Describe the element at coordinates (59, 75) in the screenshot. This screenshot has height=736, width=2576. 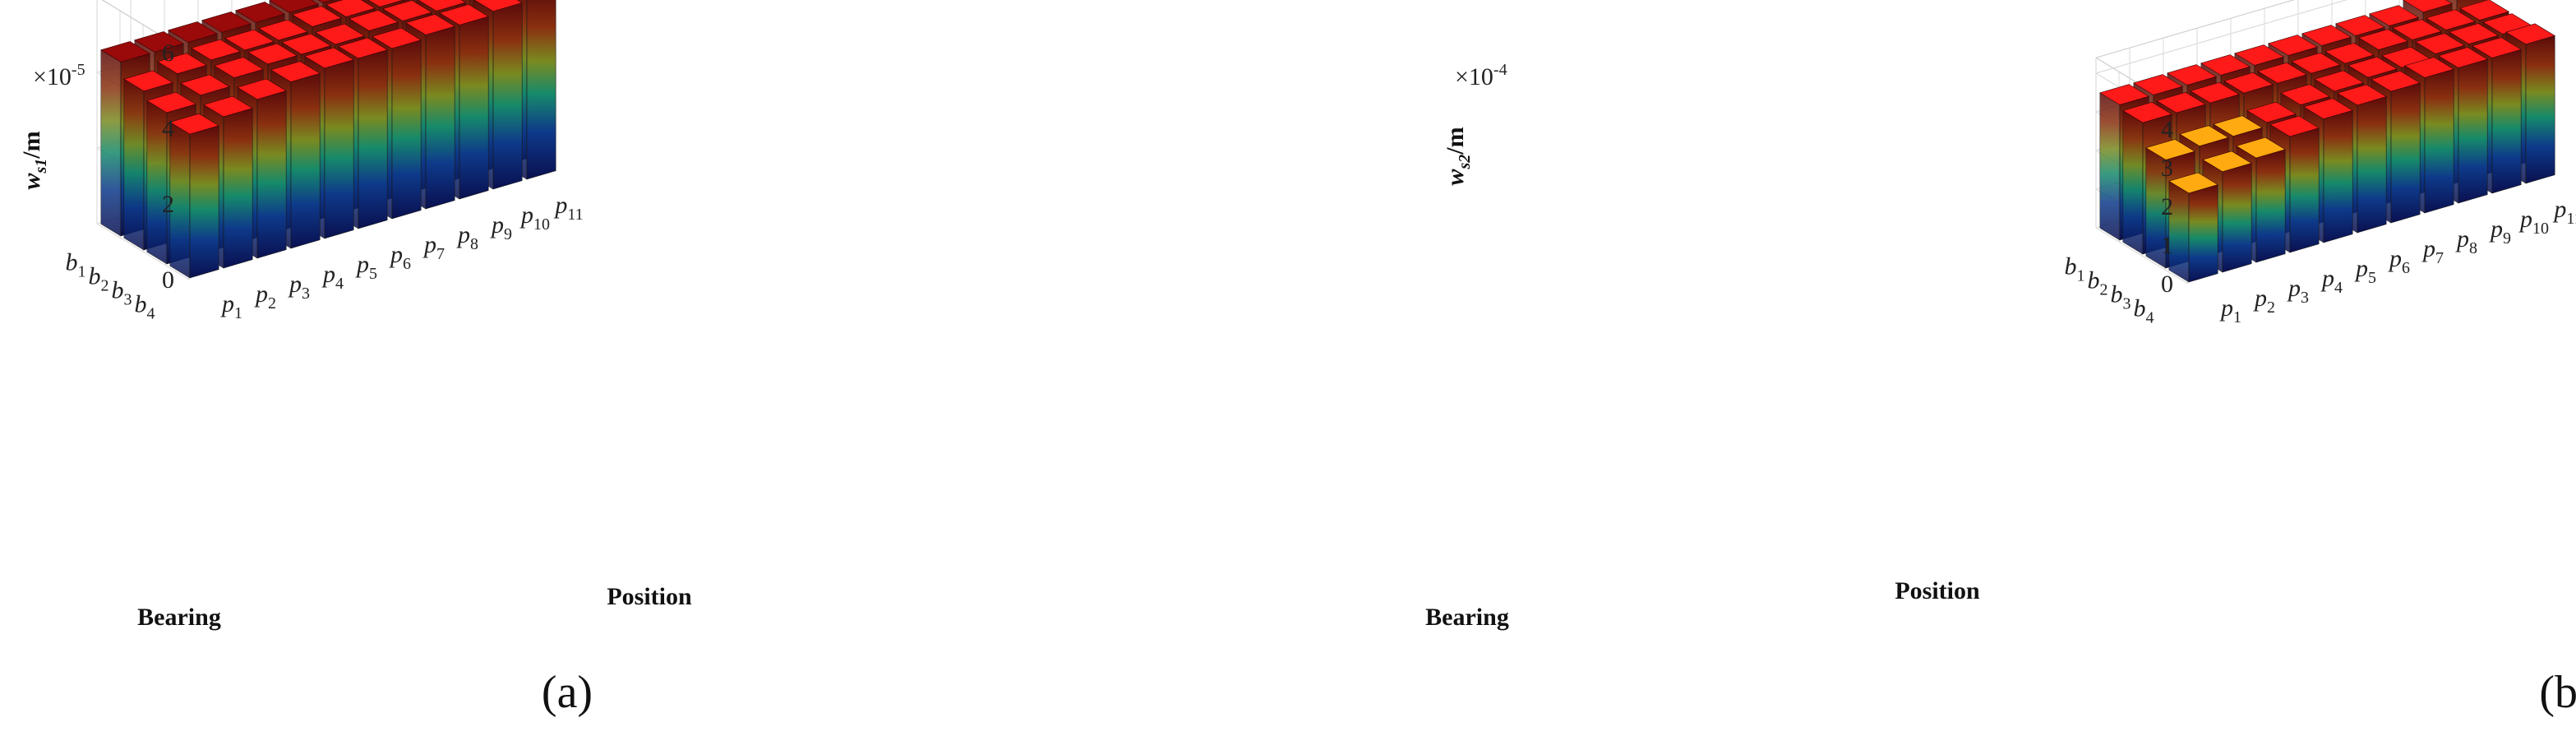
I see `z-multiplier: ×10⁻⁵` at that location.